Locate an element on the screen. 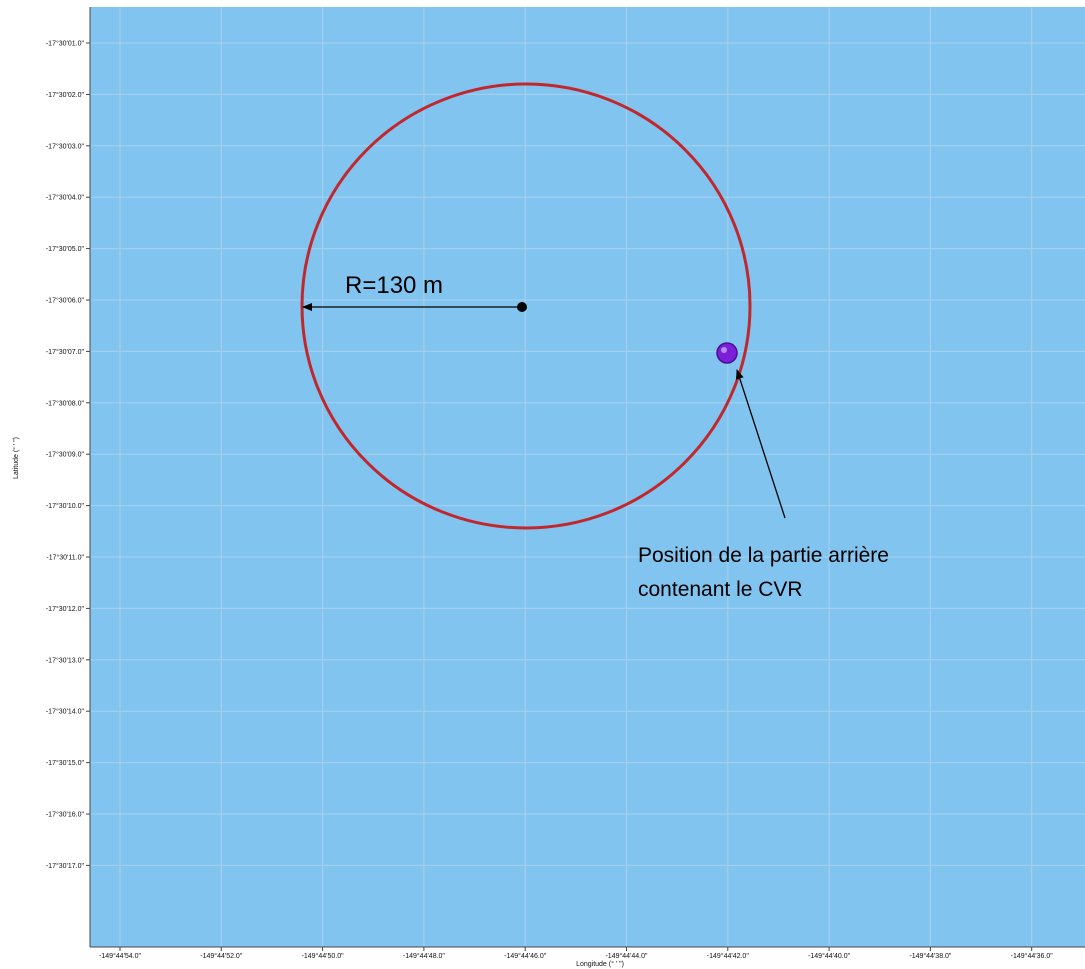 The image size is (1085, 969). longitude-tick-label: -149°44'44.0" is located at coordinates (626, 956).